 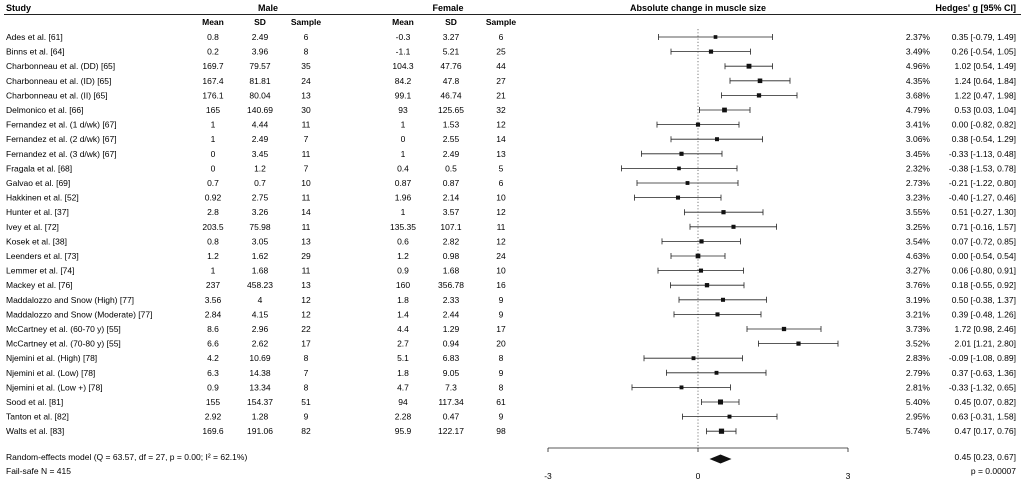 What do you see at coordinates (403, 183) in the screenshot?
I see `female-mean-value: 0.87` at bounding box center [403, 183].